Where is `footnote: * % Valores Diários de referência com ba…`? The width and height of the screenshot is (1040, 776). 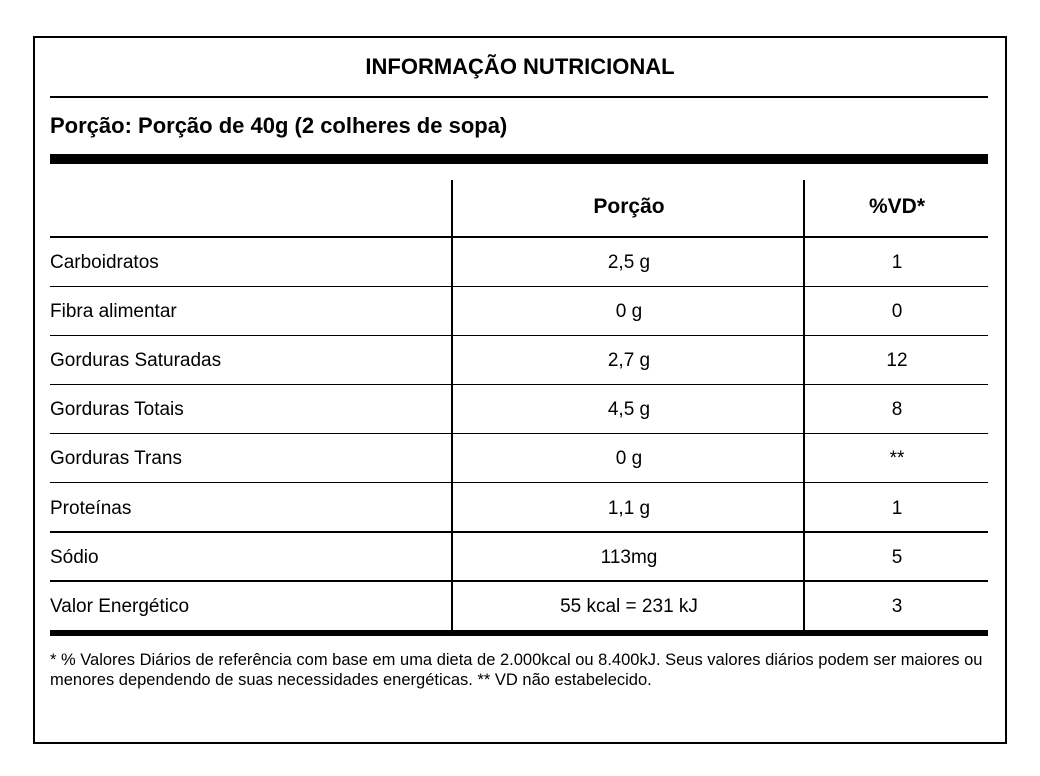 footnote: * % Valores Diários de referência com ba… is located at coordinates (516, 670).